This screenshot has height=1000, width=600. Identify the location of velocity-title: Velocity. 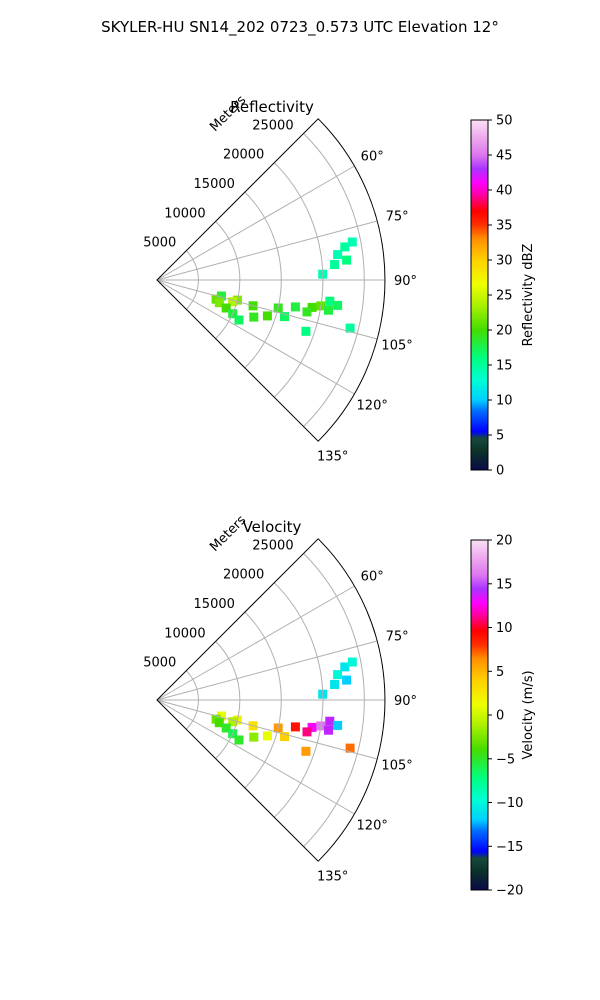
(272, 527).